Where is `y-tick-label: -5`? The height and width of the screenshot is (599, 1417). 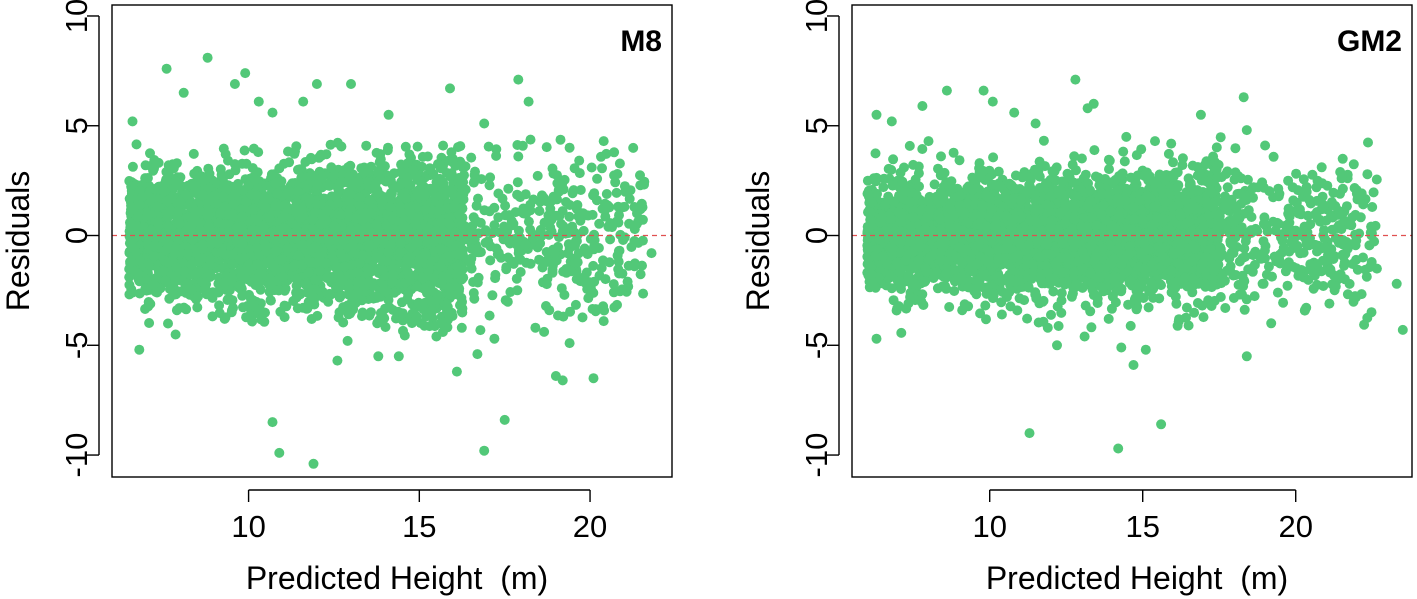 y-tick-label: -5 is located at coordinates (76, 345).